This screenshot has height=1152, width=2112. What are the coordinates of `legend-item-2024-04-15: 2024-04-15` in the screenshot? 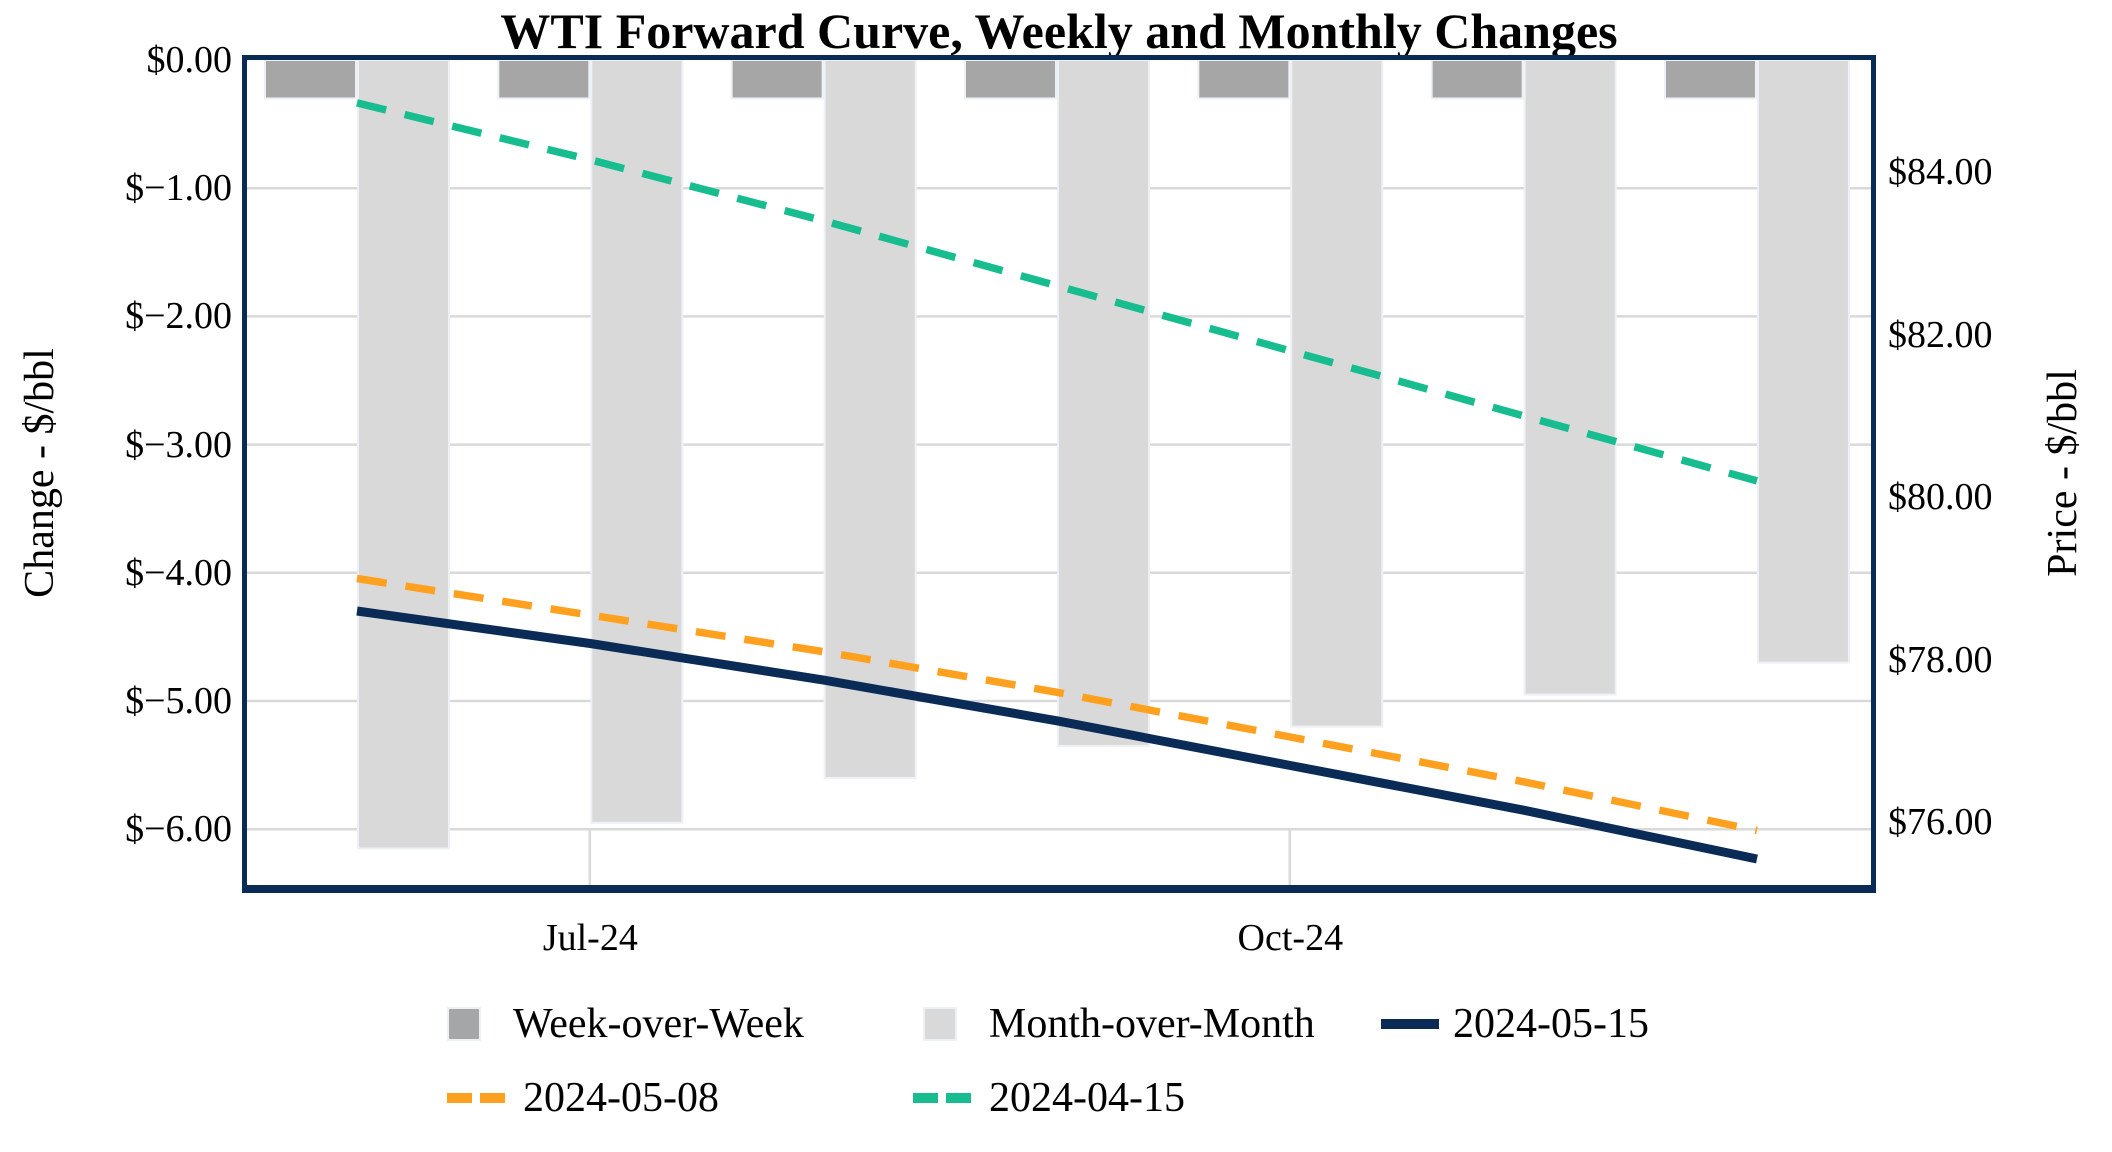 It's located at (1049, 1098).